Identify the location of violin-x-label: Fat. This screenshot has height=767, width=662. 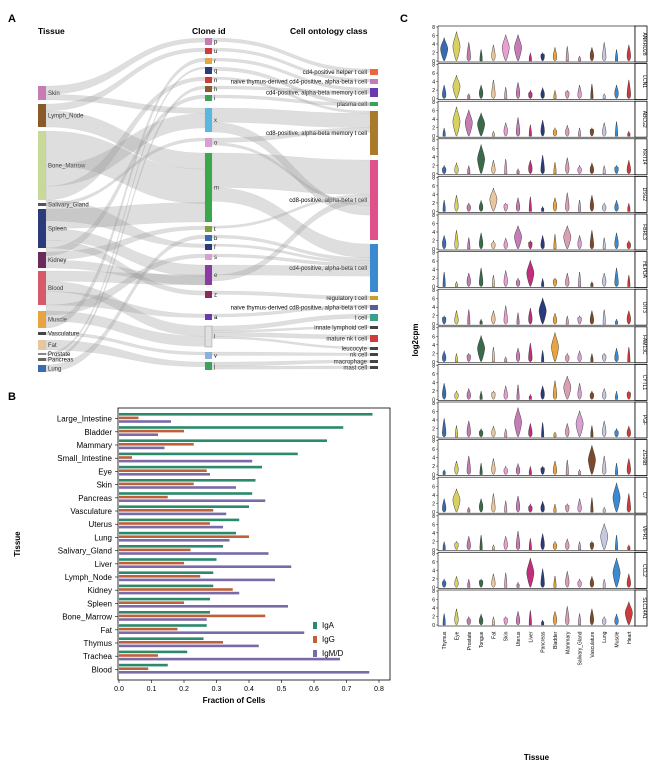
(494, 635).